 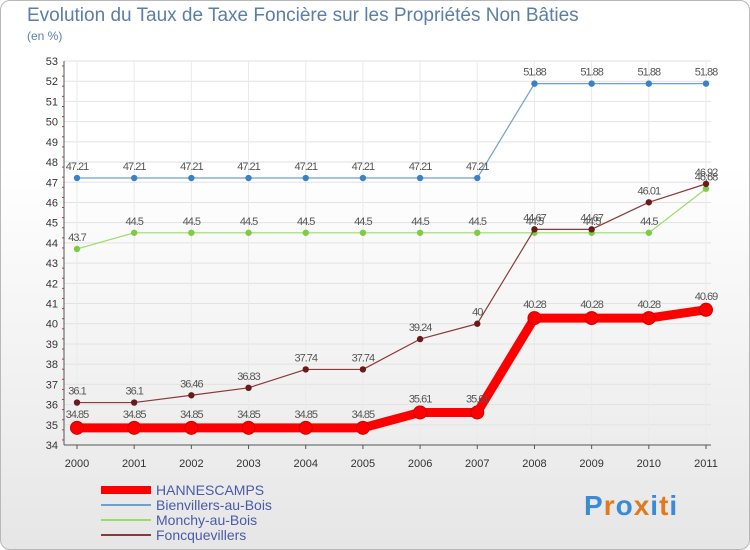 I want to click on data-label: 39.24, so click(x=420, y=328).